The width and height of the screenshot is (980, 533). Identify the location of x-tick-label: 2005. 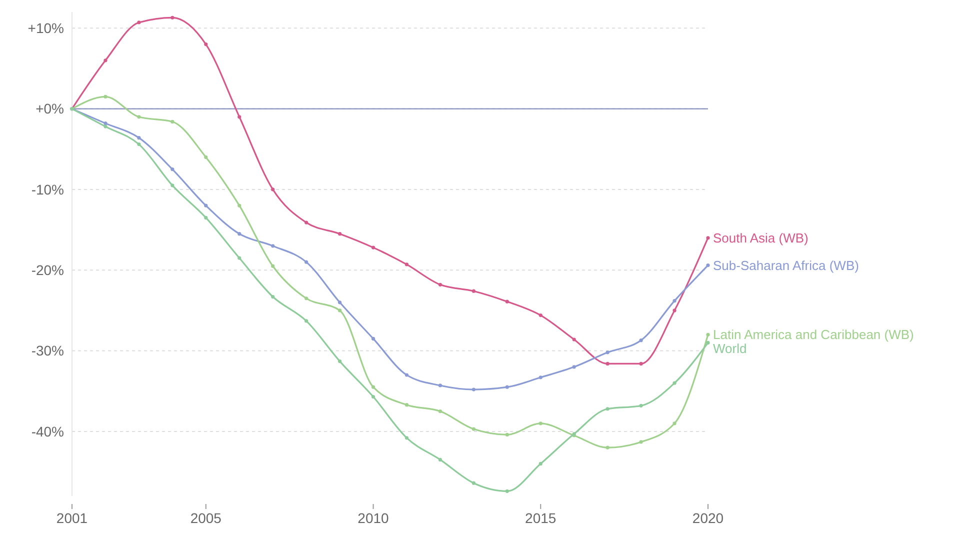
(206, 518).